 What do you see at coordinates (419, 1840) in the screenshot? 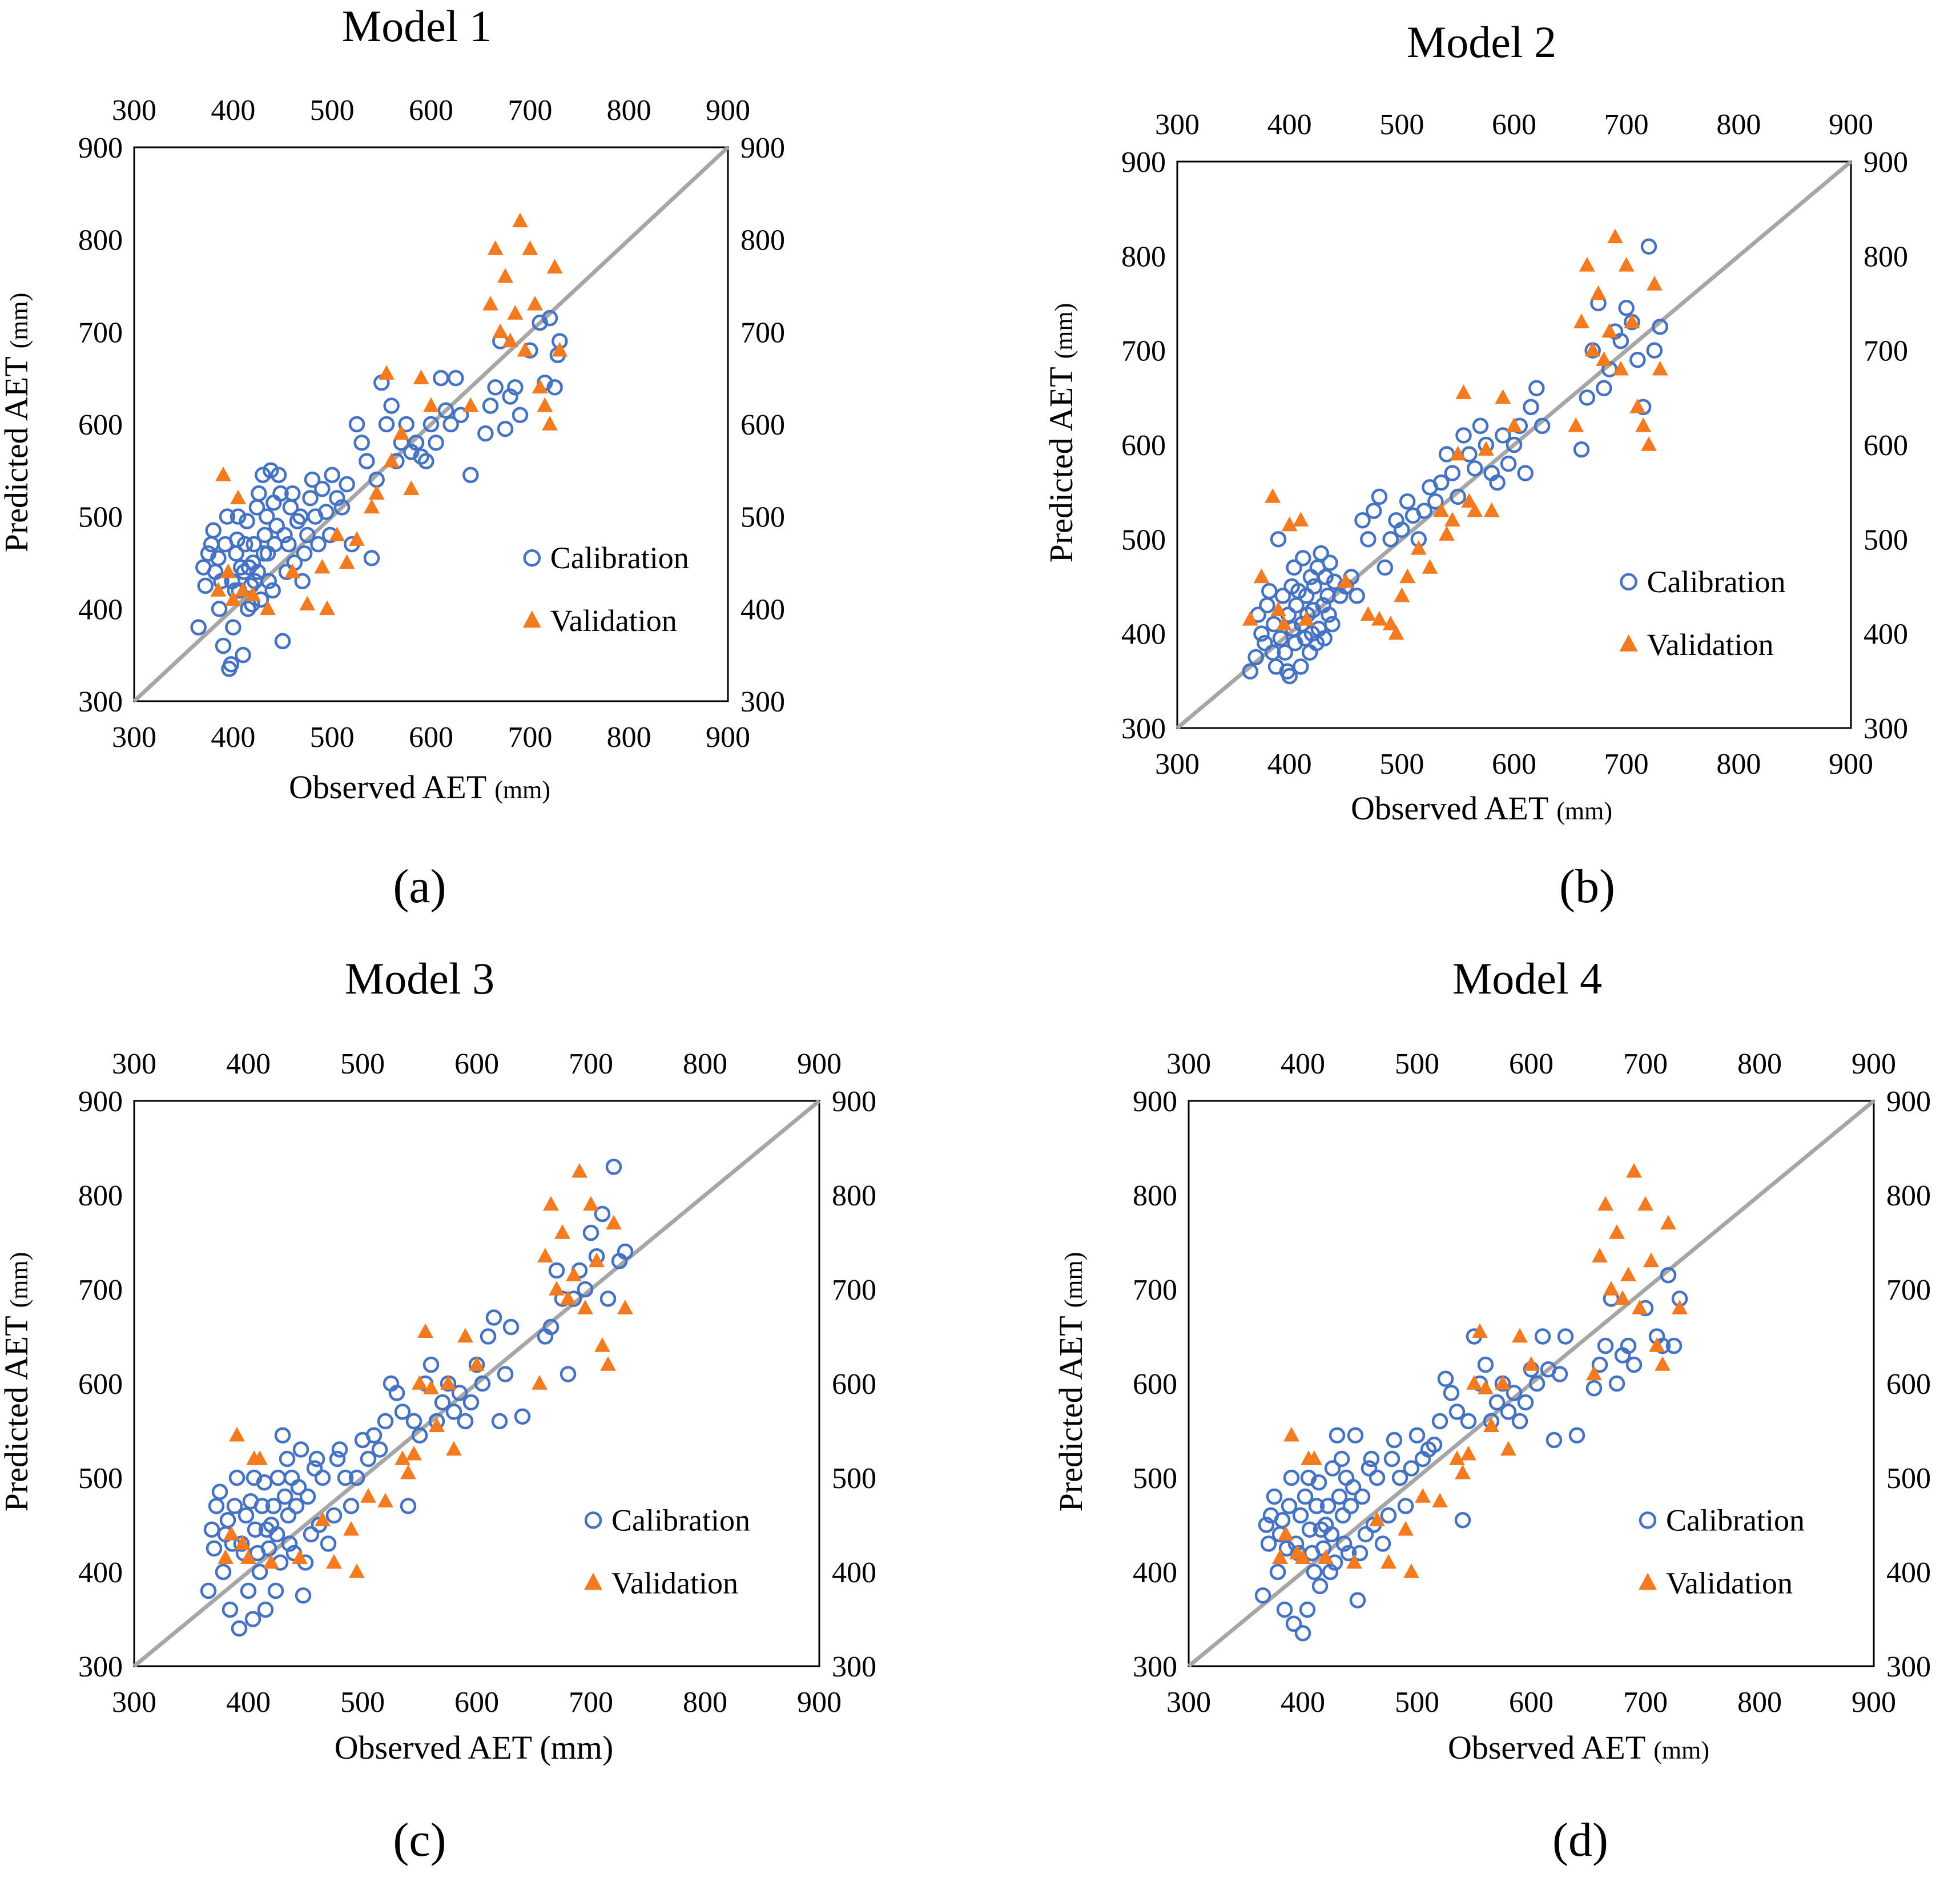
I see `panel-caption: (c)` at bounding box center [419, 1840].